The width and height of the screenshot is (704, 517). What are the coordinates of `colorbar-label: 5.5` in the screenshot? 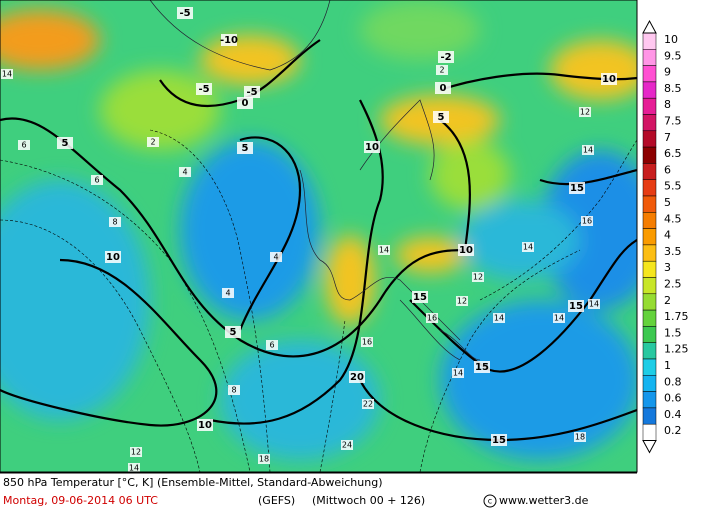 It's located at (673, 186).